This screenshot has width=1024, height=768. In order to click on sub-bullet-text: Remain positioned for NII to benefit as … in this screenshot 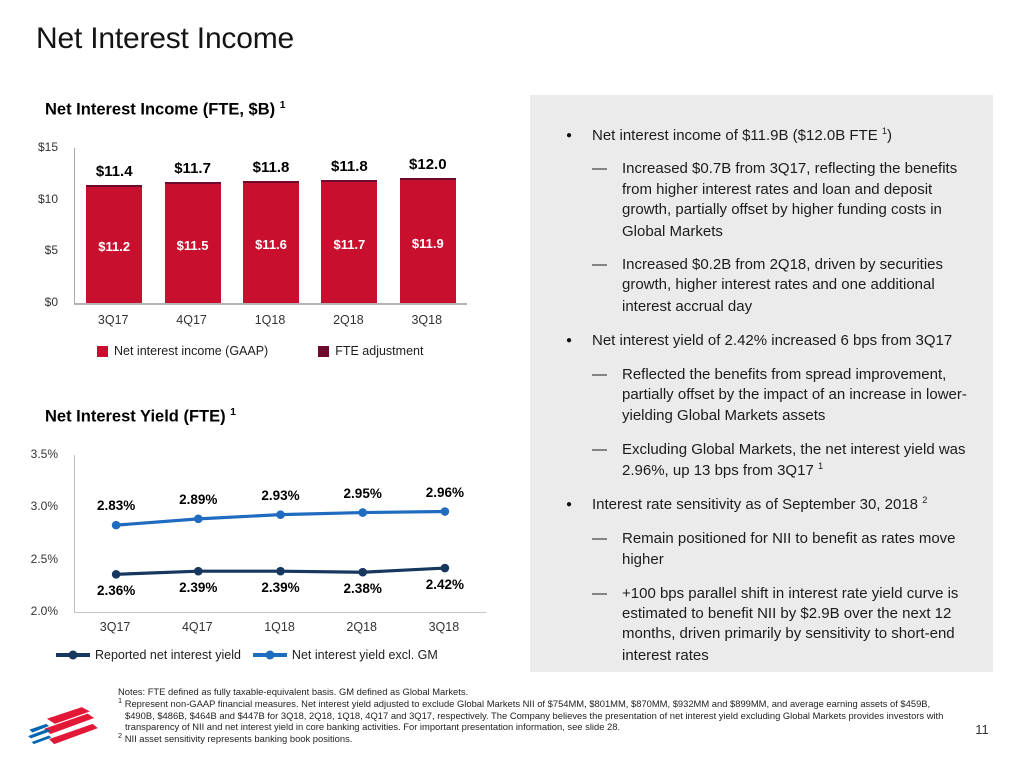, I will do `click(789, 549)`.